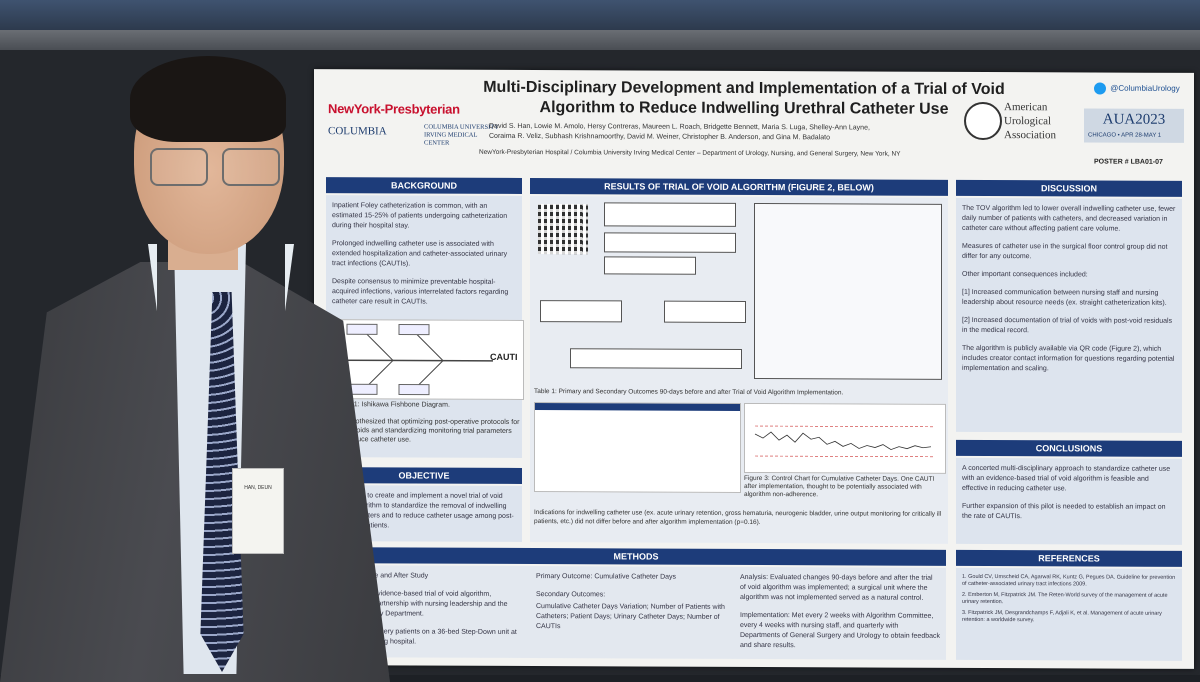  Describe the element at coordinates (983, 121) in the screenshot. I see `aua-seal-icon` at that location.